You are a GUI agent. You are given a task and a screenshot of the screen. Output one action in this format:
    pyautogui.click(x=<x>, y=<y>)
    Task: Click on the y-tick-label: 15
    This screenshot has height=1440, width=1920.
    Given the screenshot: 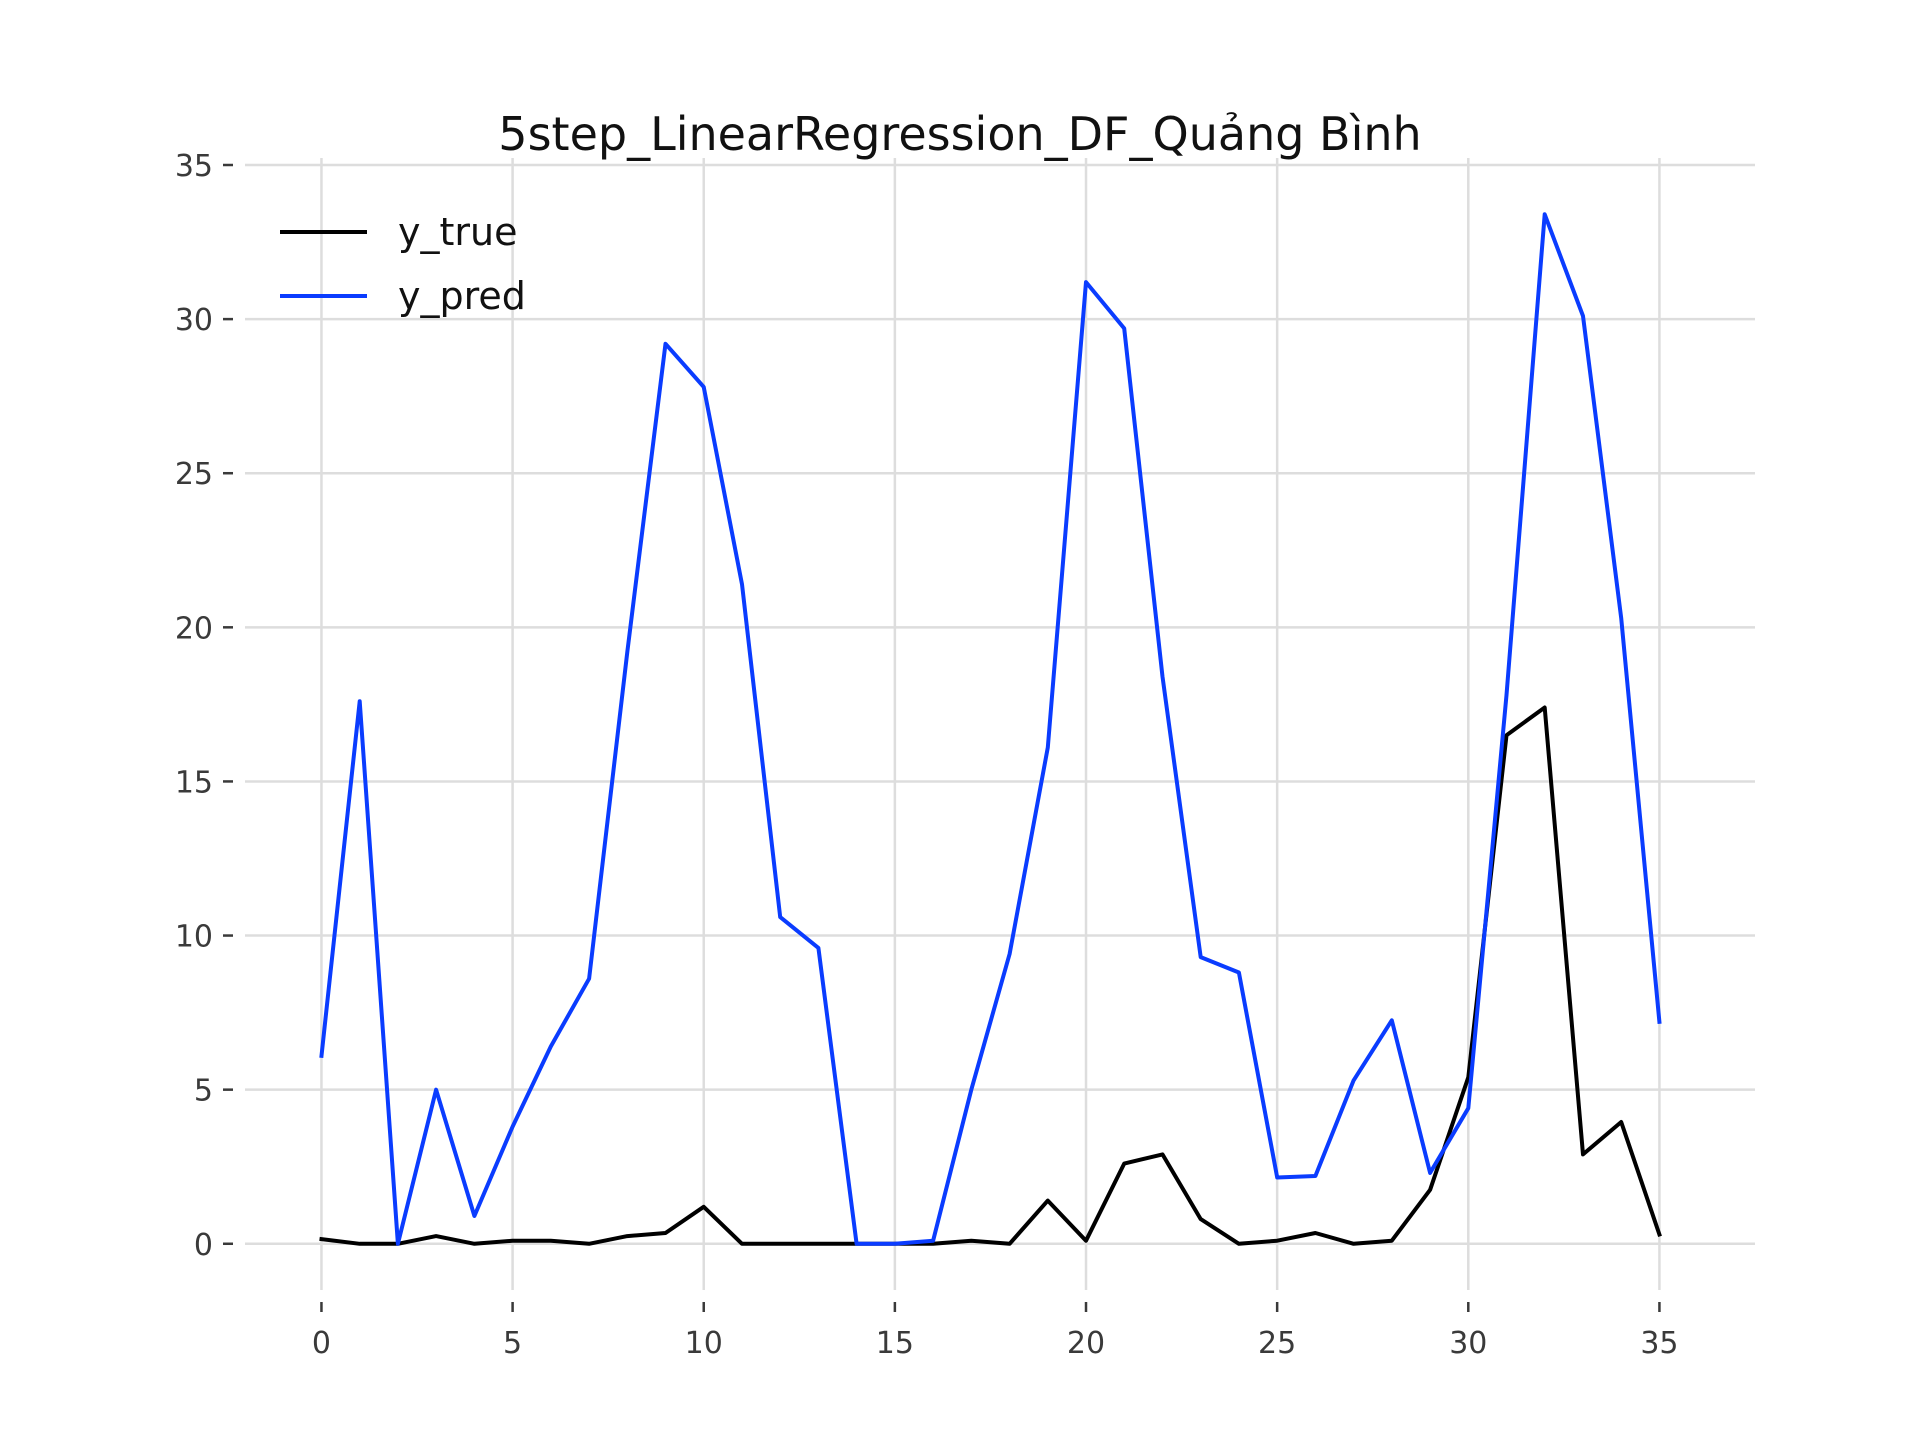 What is the action you would take?
    pyautogui.click(x=194, y=782)
    